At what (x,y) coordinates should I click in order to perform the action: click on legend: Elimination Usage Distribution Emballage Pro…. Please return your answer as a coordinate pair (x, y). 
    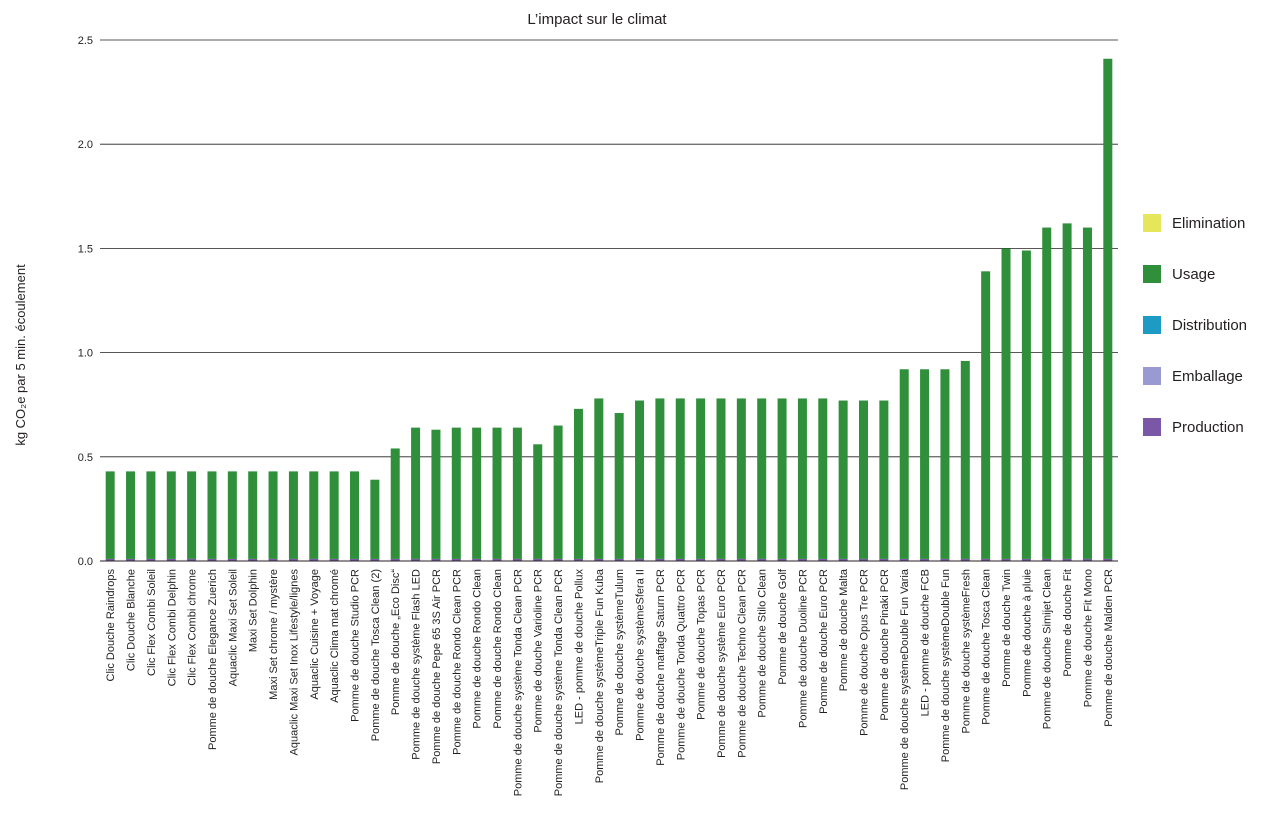
    Looking at the image, I should click on (1195, 325).